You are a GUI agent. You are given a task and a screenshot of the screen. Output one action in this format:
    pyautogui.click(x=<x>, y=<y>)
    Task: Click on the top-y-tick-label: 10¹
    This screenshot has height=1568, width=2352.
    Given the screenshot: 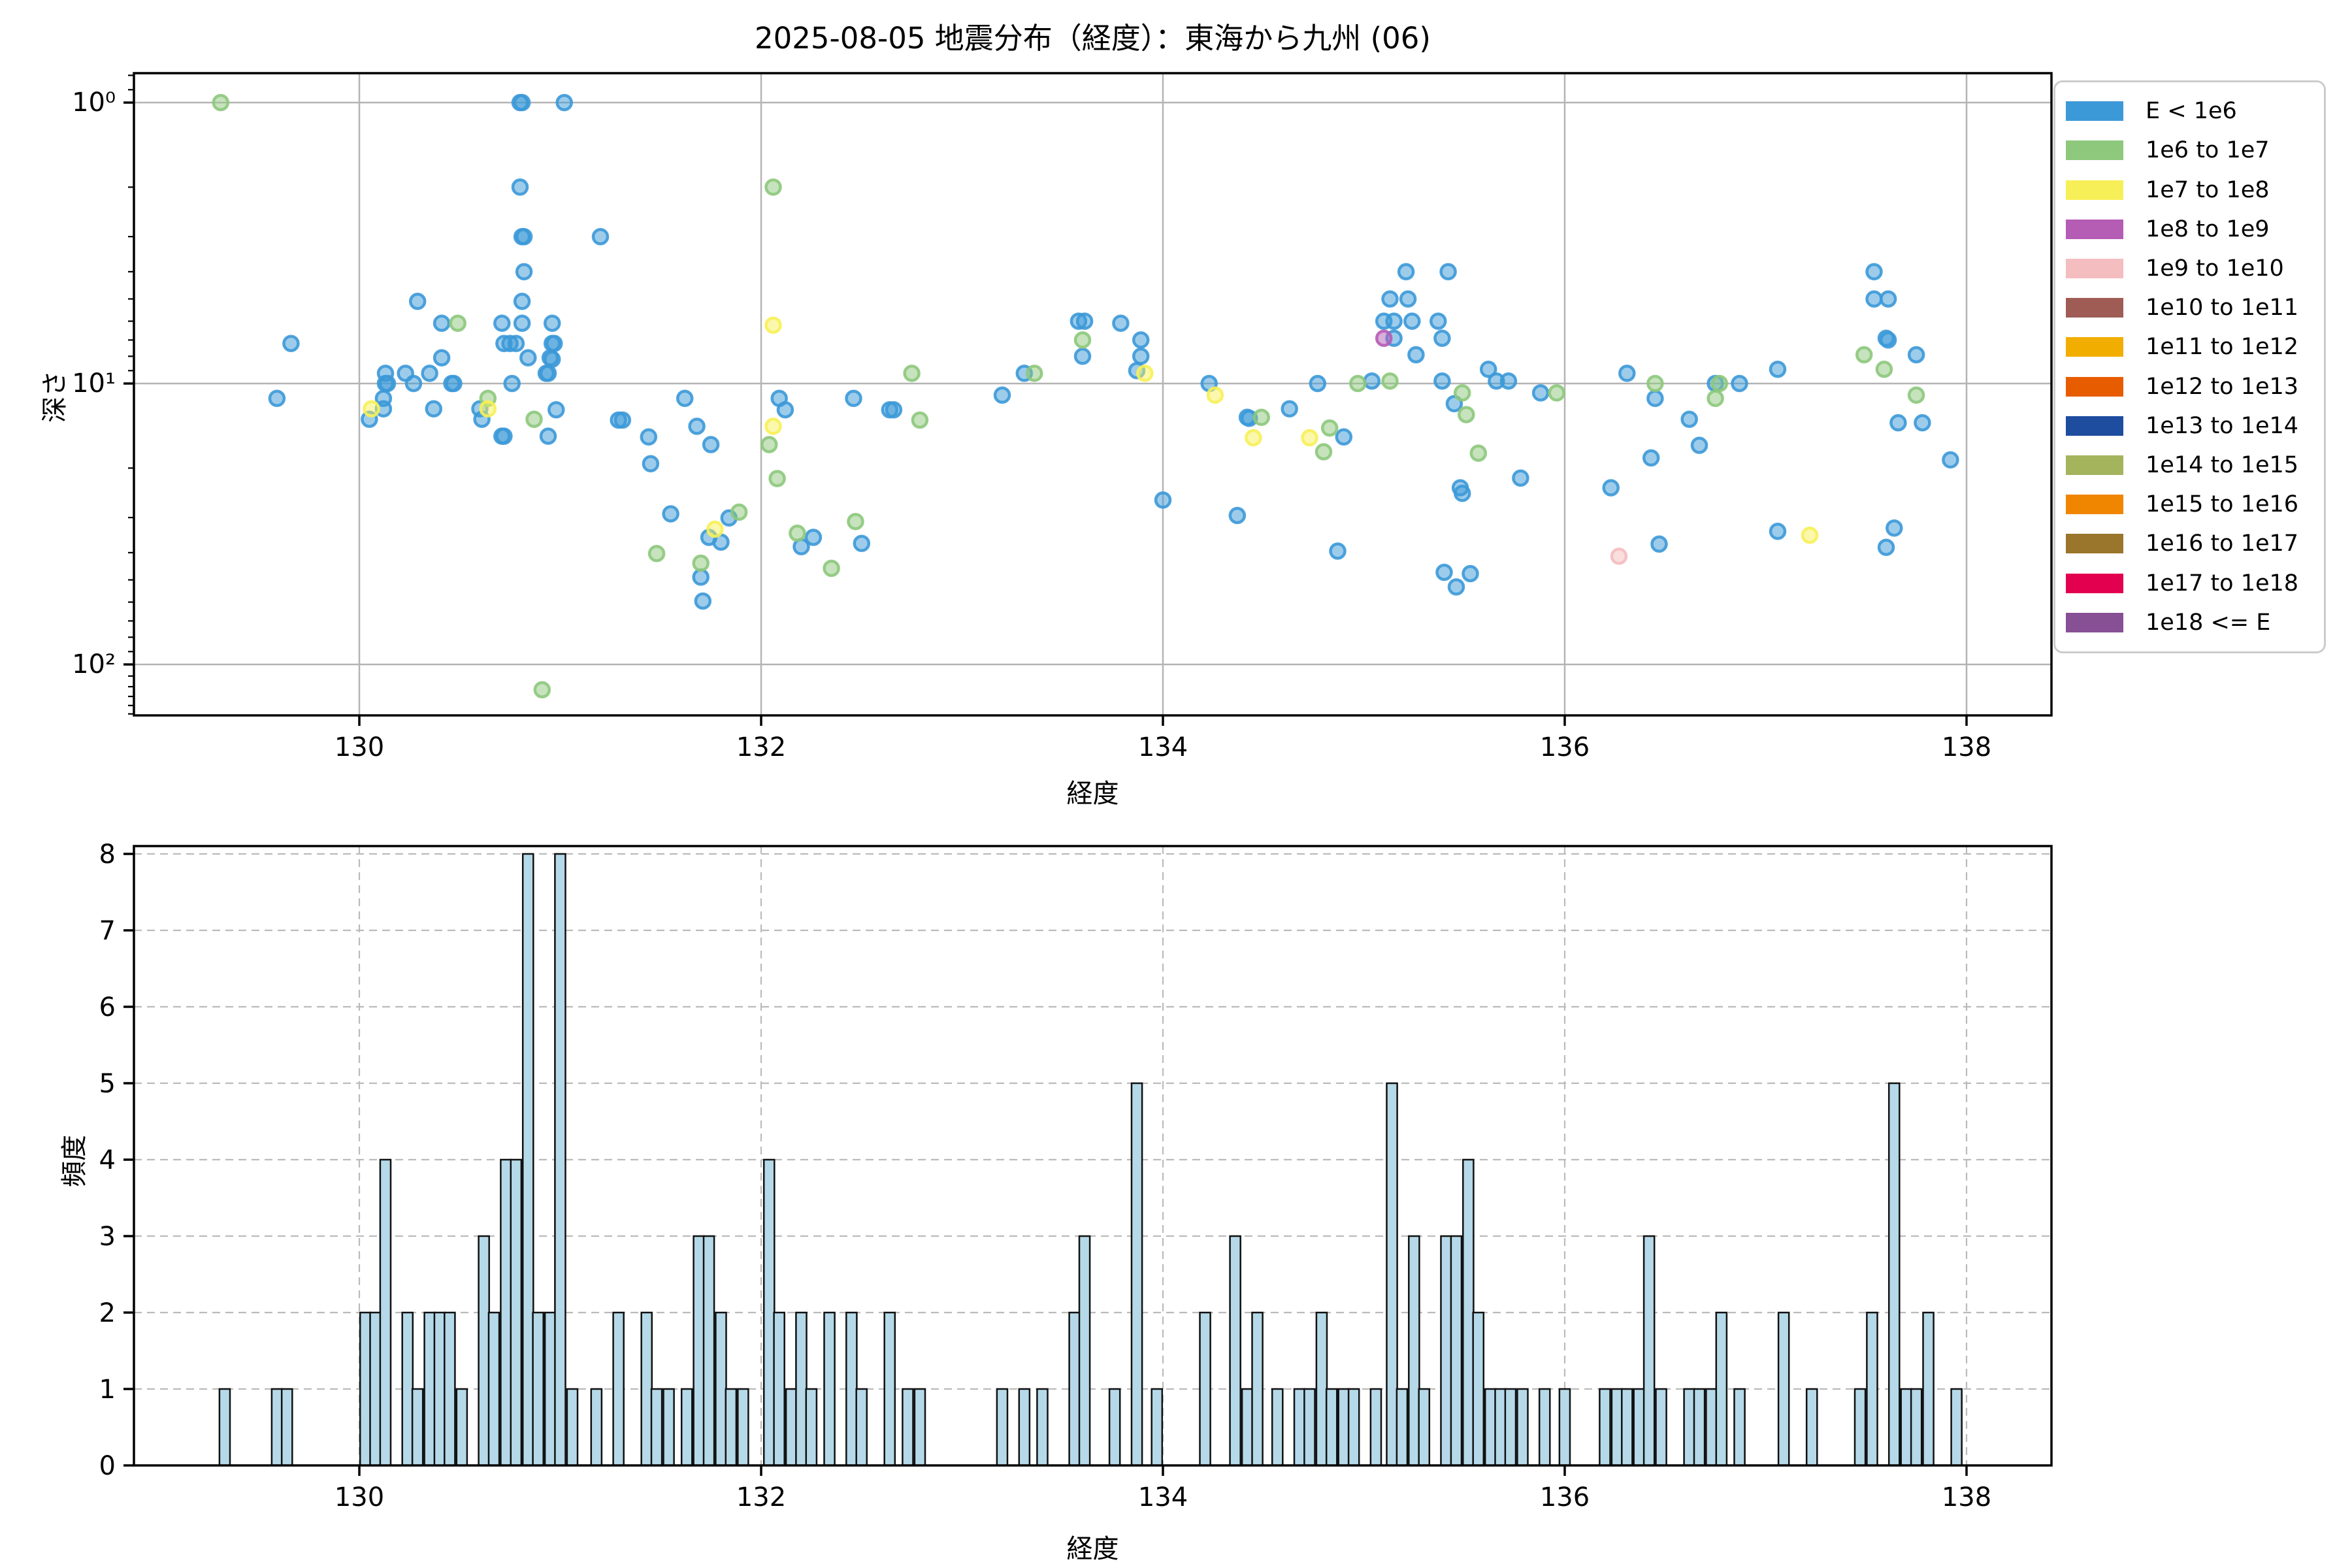 What is the action you would take?
    pyautogui.click(x=94, y=383)
    